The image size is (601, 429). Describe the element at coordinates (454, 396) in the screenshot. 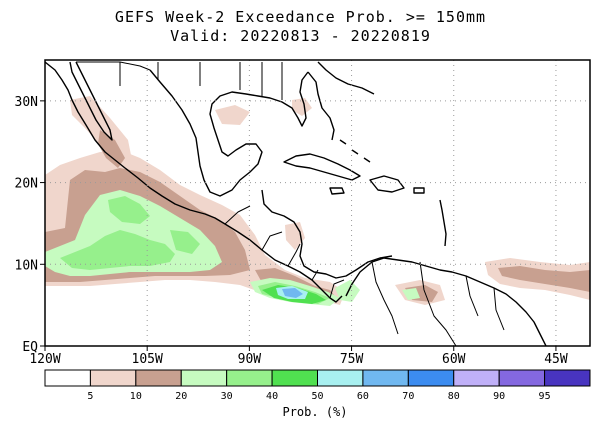

I see `colorbar-tick-label: 80` at that location.